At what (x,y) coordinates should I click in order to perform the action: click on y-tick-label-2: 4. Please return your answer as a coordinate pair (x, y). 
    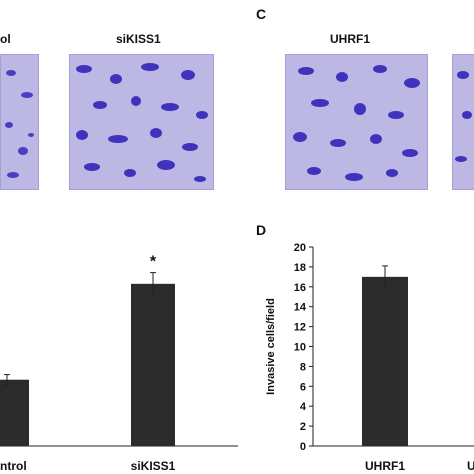
    Looking at the image, I should click on (303, 407).